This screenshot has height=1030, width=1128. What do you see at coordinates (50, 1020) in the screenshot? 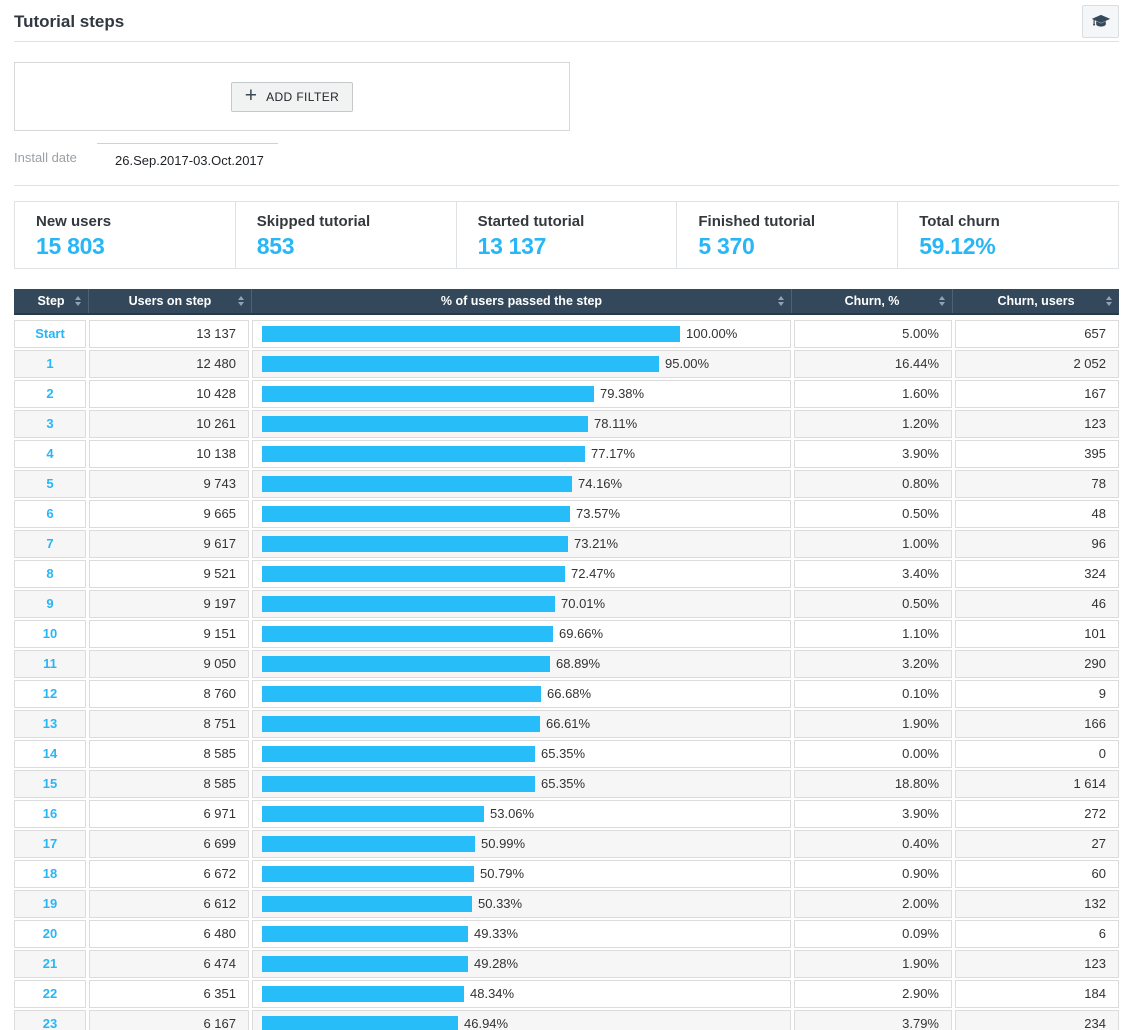
I see `step-link: 23` at bounding box center [50, 1020].